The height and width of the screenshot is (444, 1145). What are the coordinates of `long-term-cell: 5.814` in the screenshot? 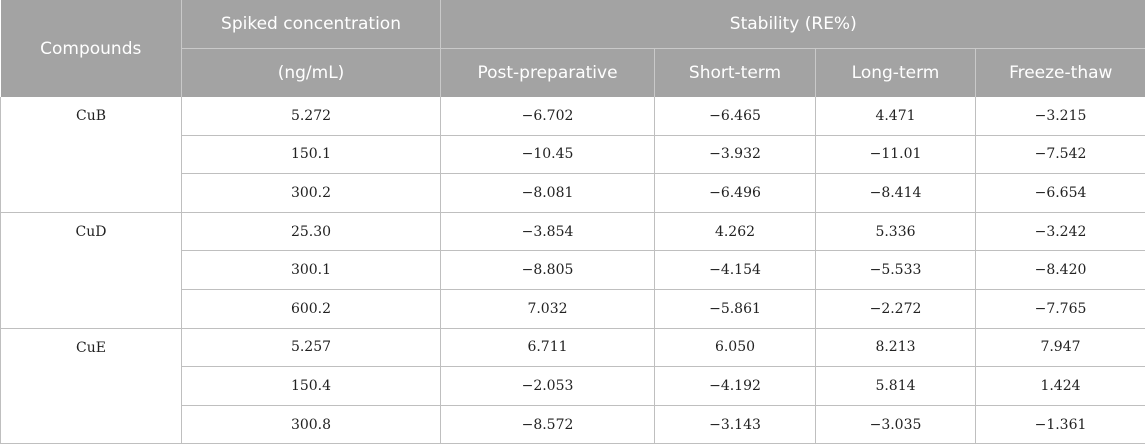 It's located at (896, 386).